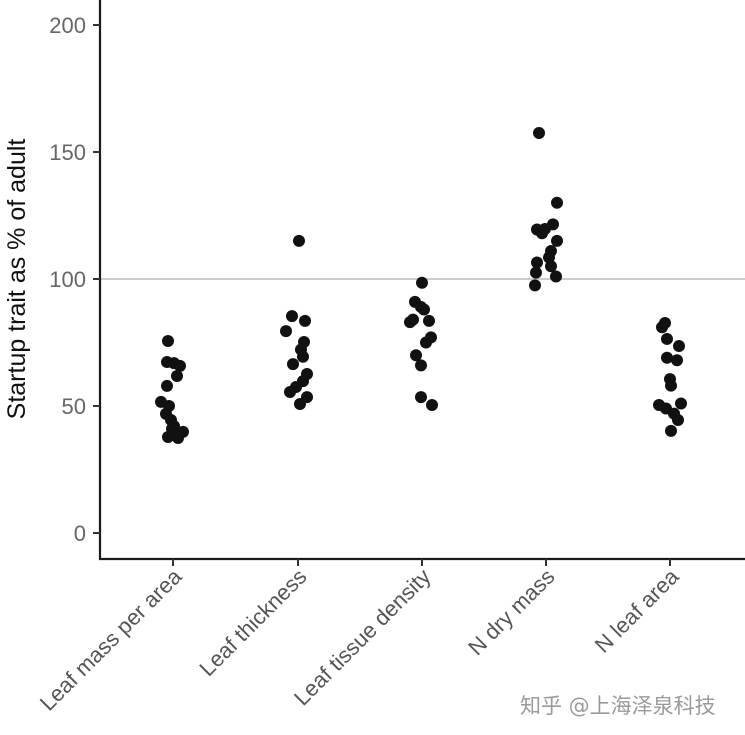  Describe the element at coordinates (362, 637) in the screenshot. I see `x-tick-label: Leaf tissue density` at that location.